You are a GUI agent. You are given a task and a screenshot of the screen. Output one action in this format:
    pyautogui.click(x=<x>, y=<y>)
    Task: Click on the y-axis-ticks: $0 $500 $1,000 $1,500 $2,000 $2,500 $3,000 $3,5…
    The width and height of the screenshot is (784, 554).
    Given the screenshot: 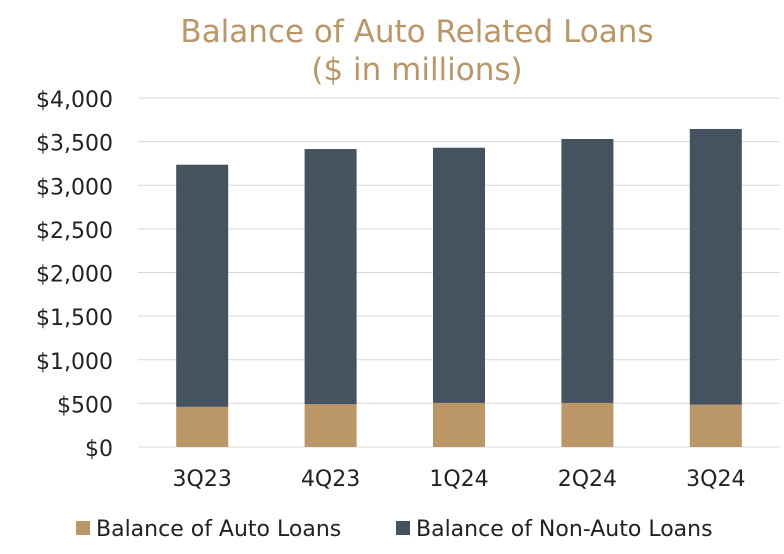 What is the action you would take?
    pyautogui.click(x=74, y=275)
    